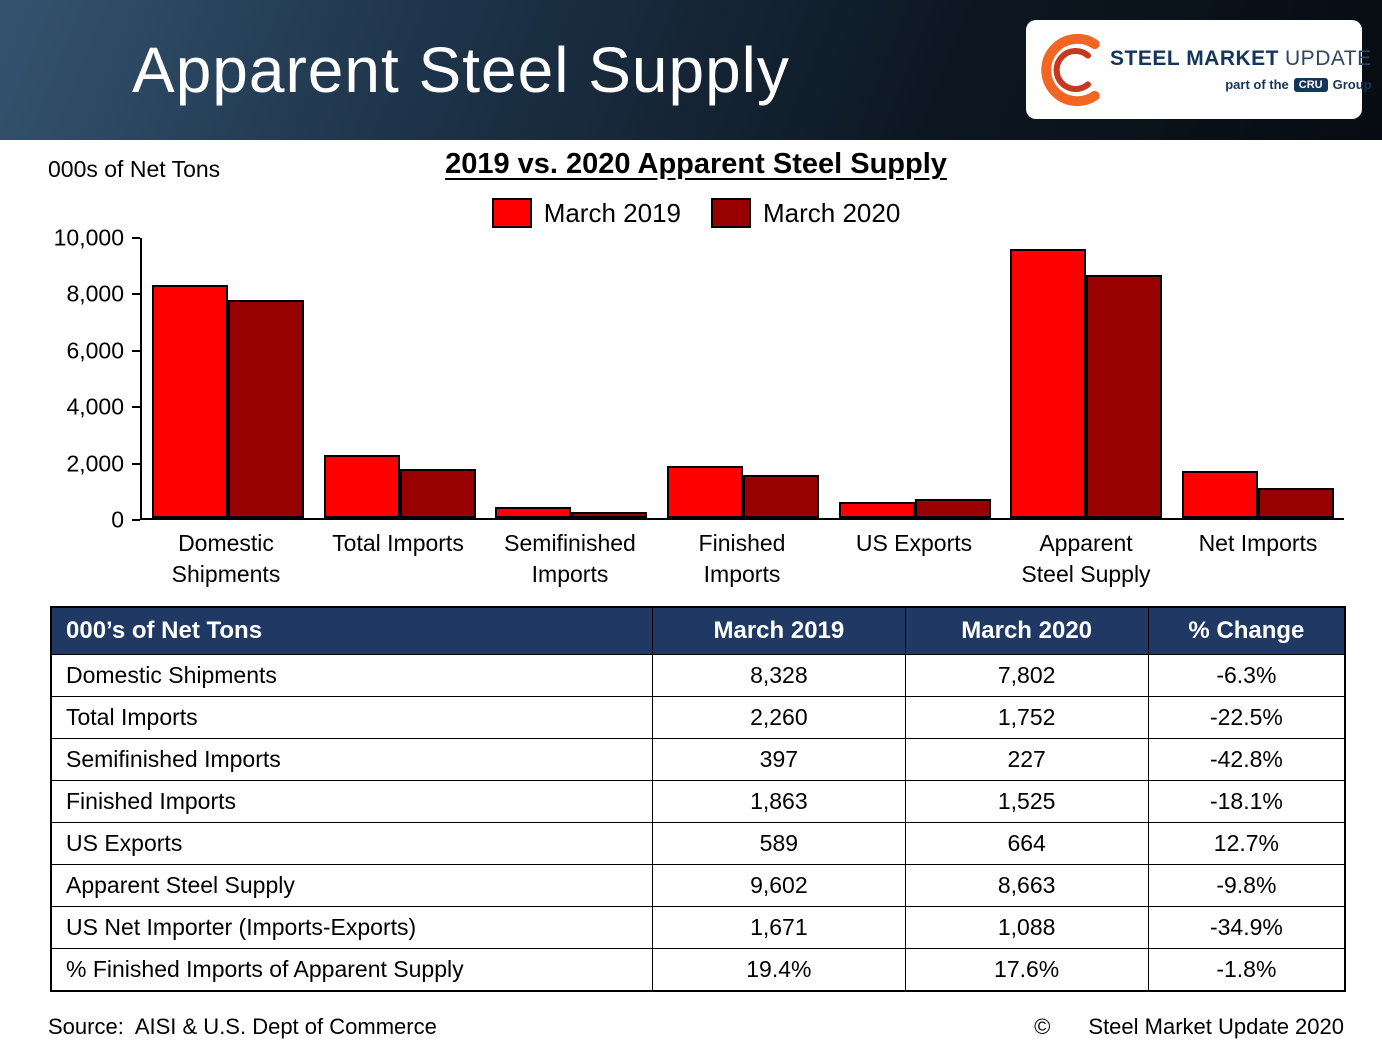 This screenshot has height=1052, width=1382. Describe the element at coordinates (1310, 84) in the screenshot. I see `cru-badge: CRU` at that location.